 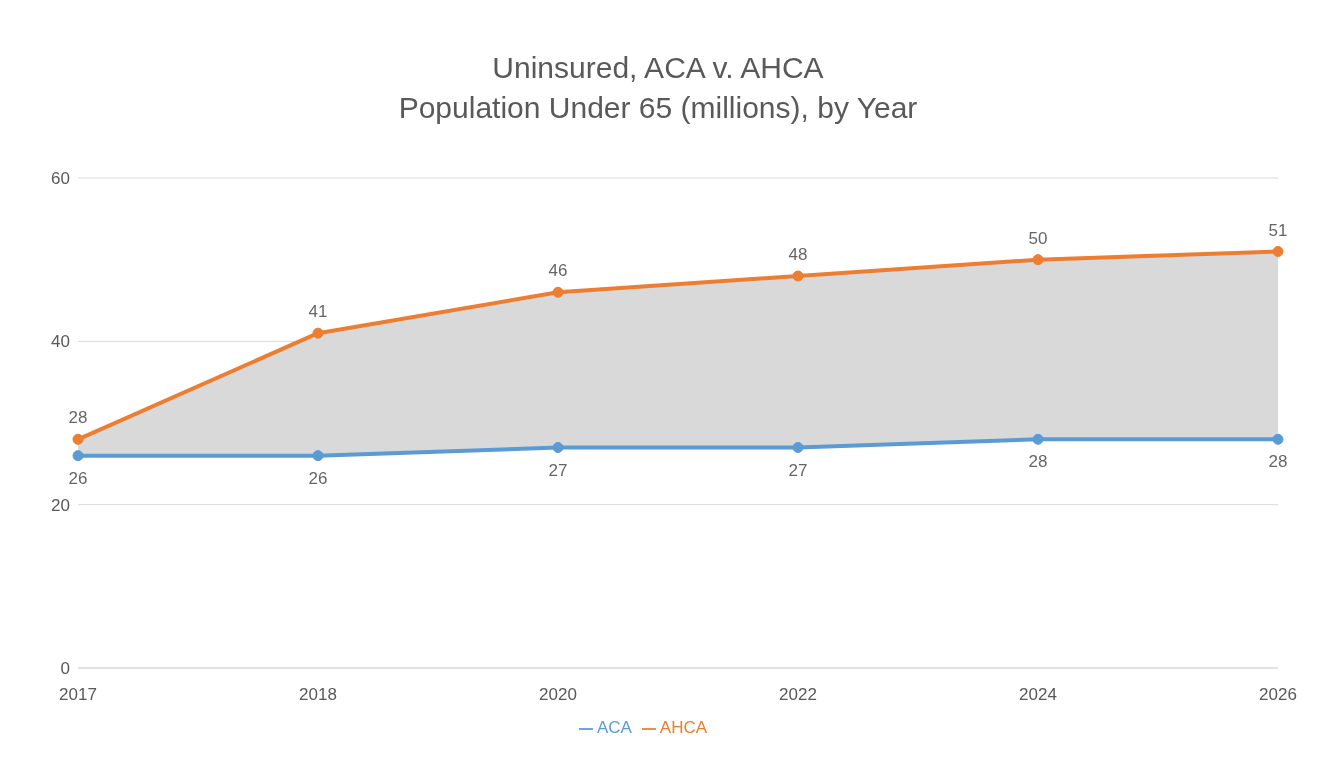 What do you see at coordinates (60, 505) in the screenshot?
I see `y-tick-label: 20` at bounding box center [60, 505].